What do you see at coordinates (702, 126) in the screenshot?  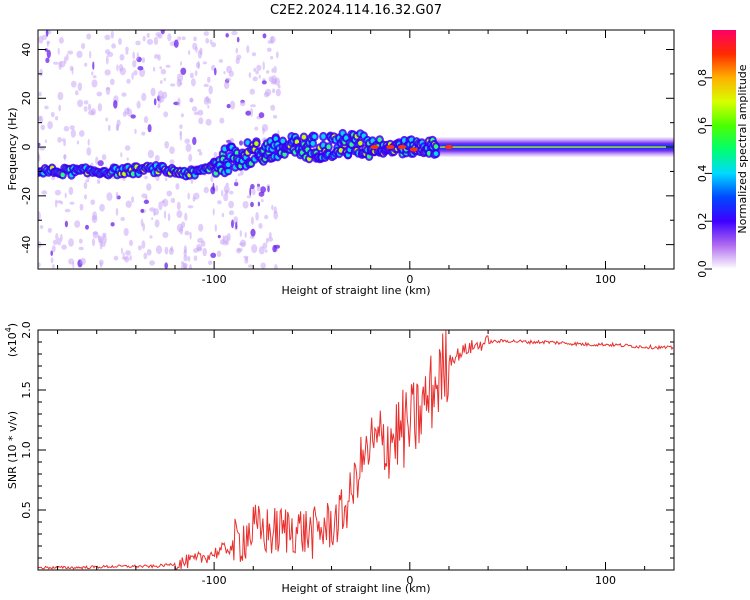 I see `colorbar-tick-label: 0.6` at bounding box center [702, 126].